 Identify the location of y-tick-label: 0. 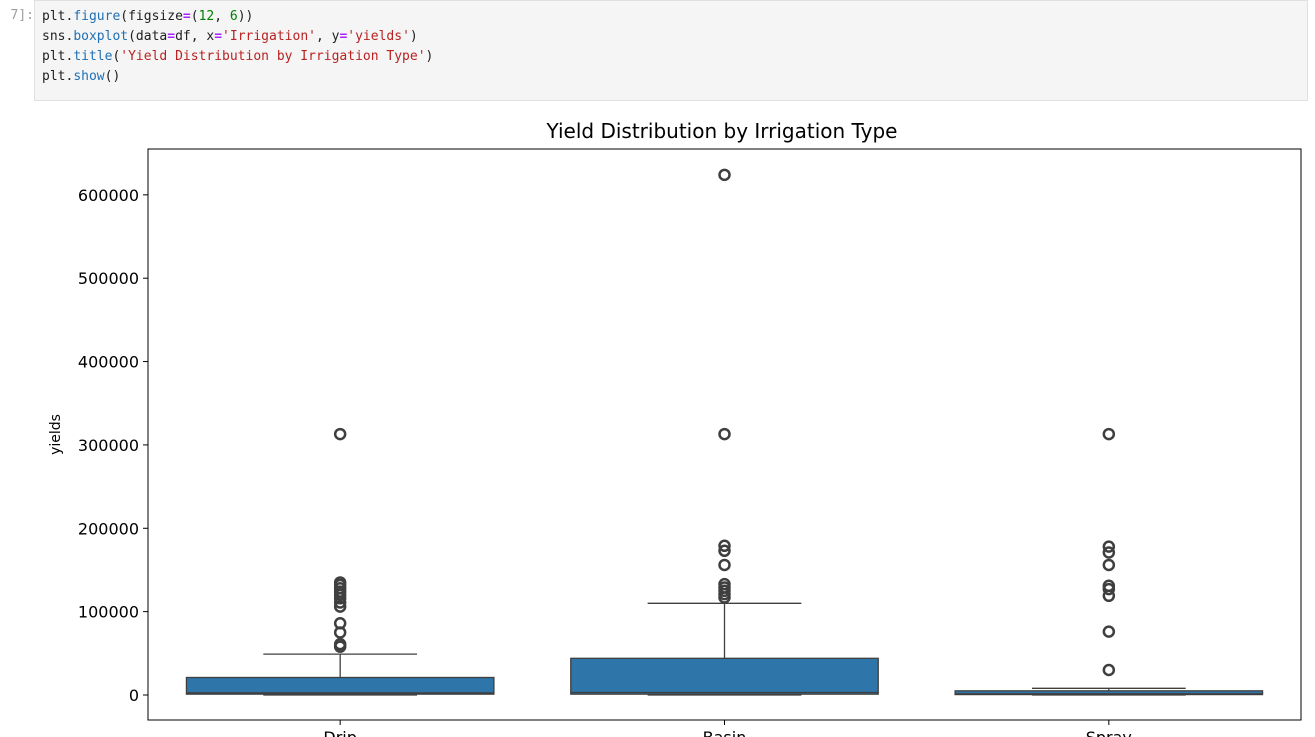
(134, 695).